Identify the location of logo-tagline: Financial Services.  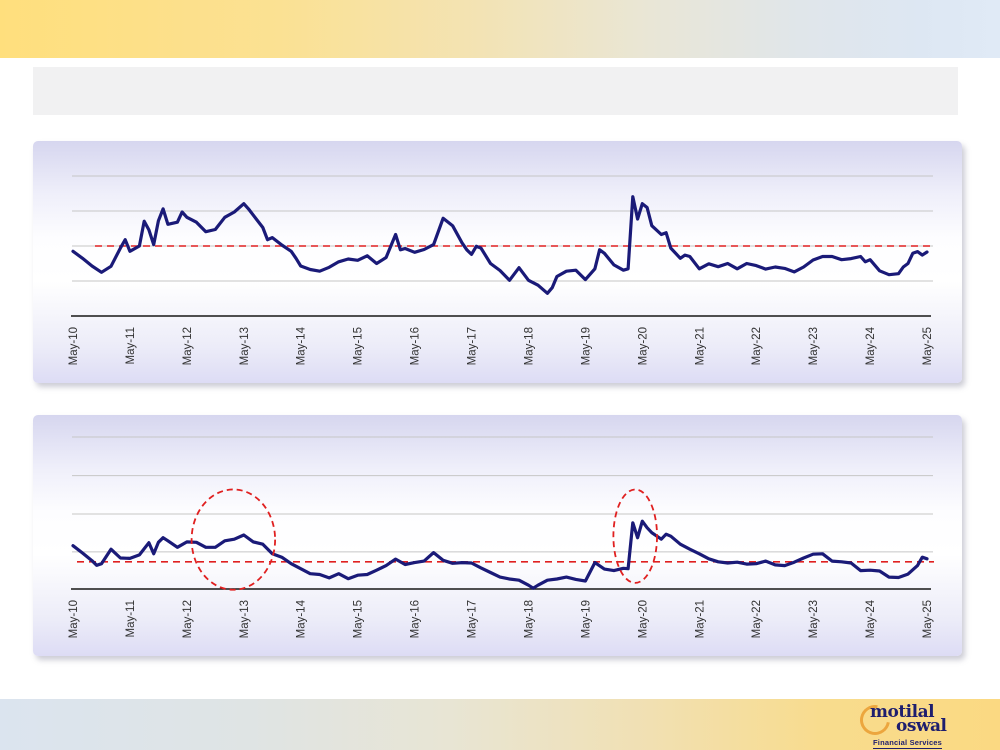
(908, 743).